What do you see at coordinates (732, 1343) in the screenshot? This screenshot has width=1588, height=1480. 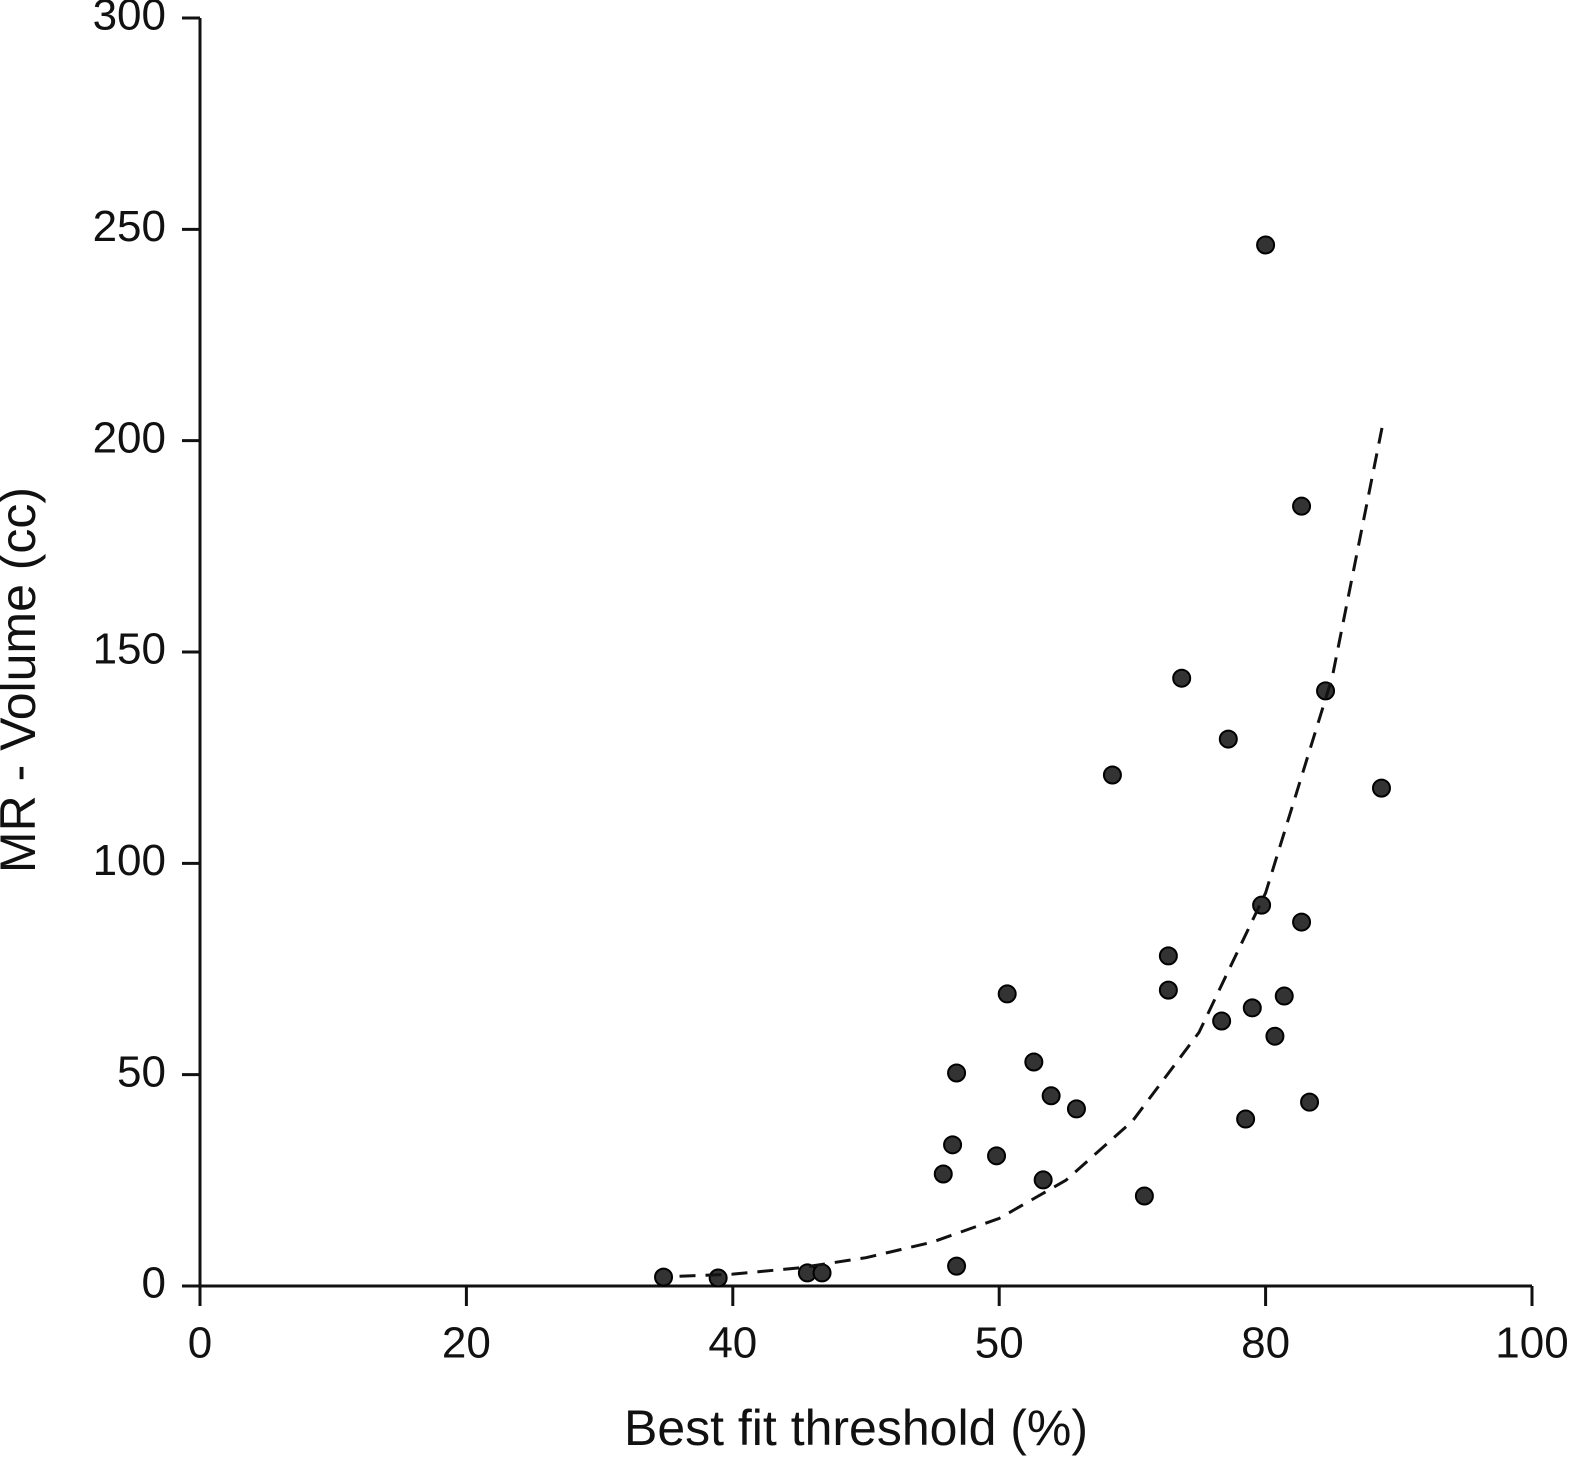 I see `x-tick-label: 40` at bounding box center [732, 1343].